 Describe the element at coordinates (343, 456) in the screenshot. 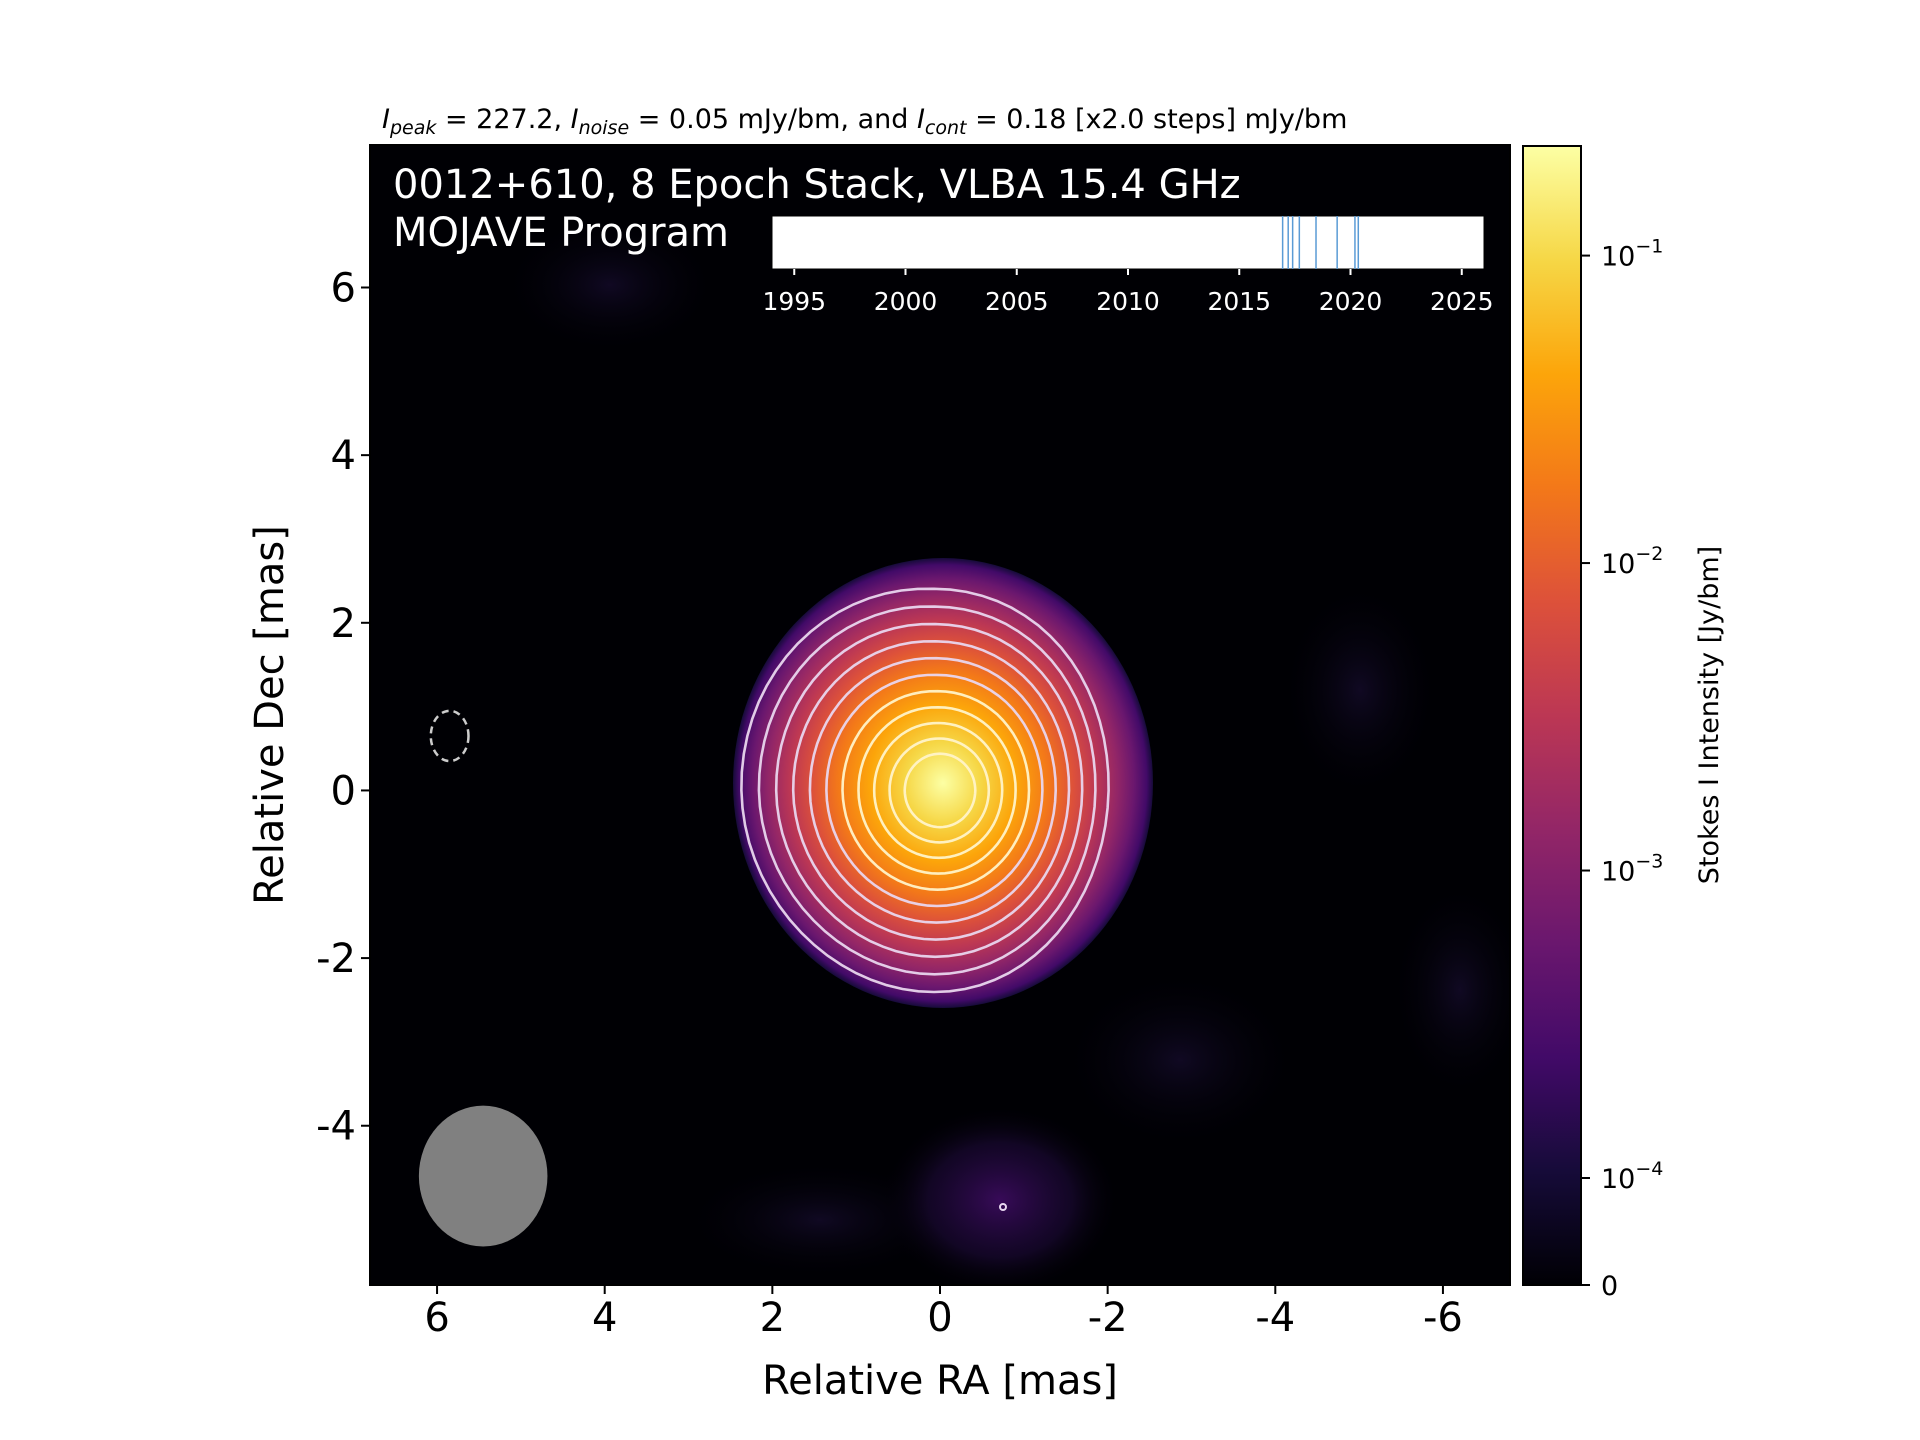

I see `y-tick-label: 4` at that location.